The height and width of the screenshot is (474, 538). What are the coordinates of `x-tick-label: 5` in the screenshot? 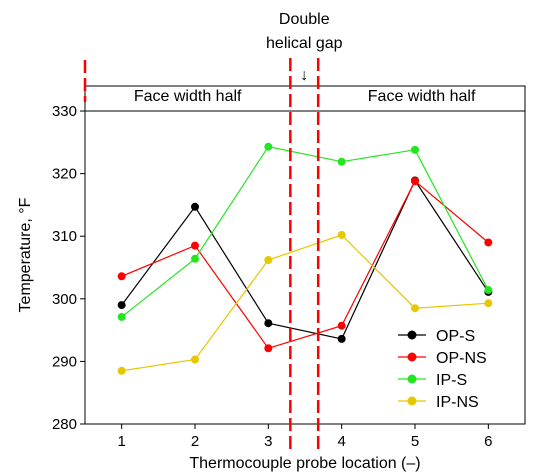 It's located at (415, 441).